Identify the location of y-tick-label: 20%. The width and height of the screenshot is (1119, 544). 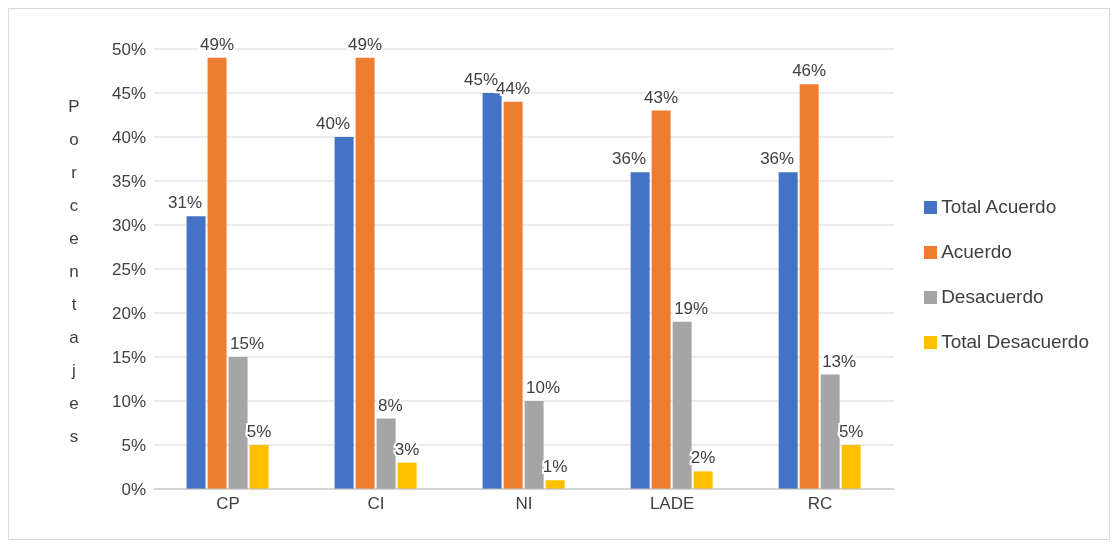
(128, 314).